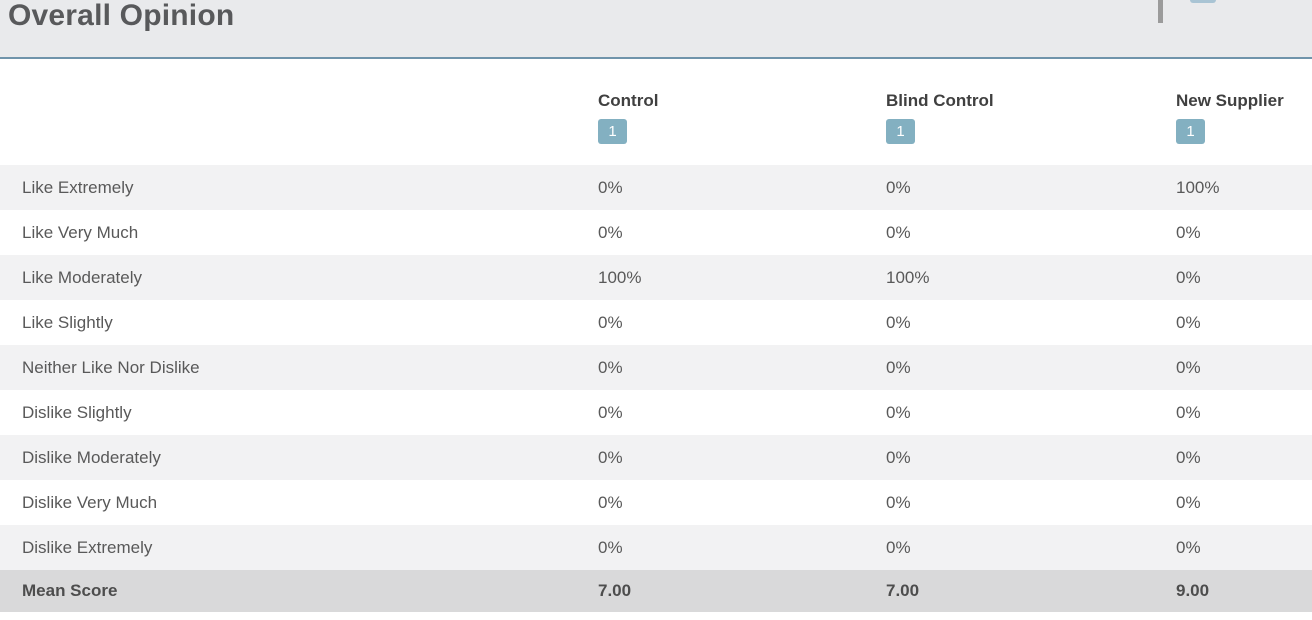 The width and height of the screenshot is (1312, 620). What do you see at coordinates (656, 502) in the screenshot?
I see `table-row: Dislike Very Much 0% 0% 0%` at bounding box center [656, 502].